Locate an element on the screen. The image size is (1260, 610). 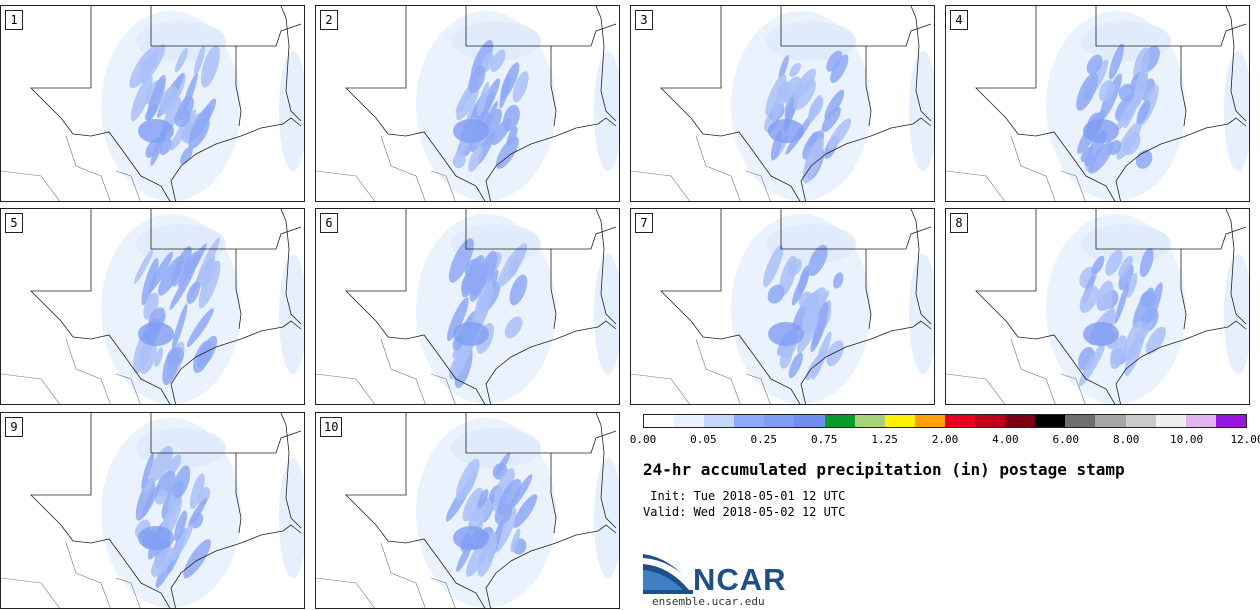
panel-number: 4 is located at coordinates (959, 20).